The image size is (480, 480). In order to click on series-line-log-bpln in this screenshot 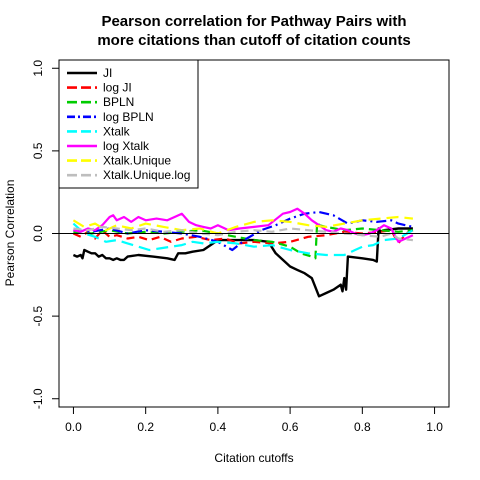, I will do `click(243, 231)`.